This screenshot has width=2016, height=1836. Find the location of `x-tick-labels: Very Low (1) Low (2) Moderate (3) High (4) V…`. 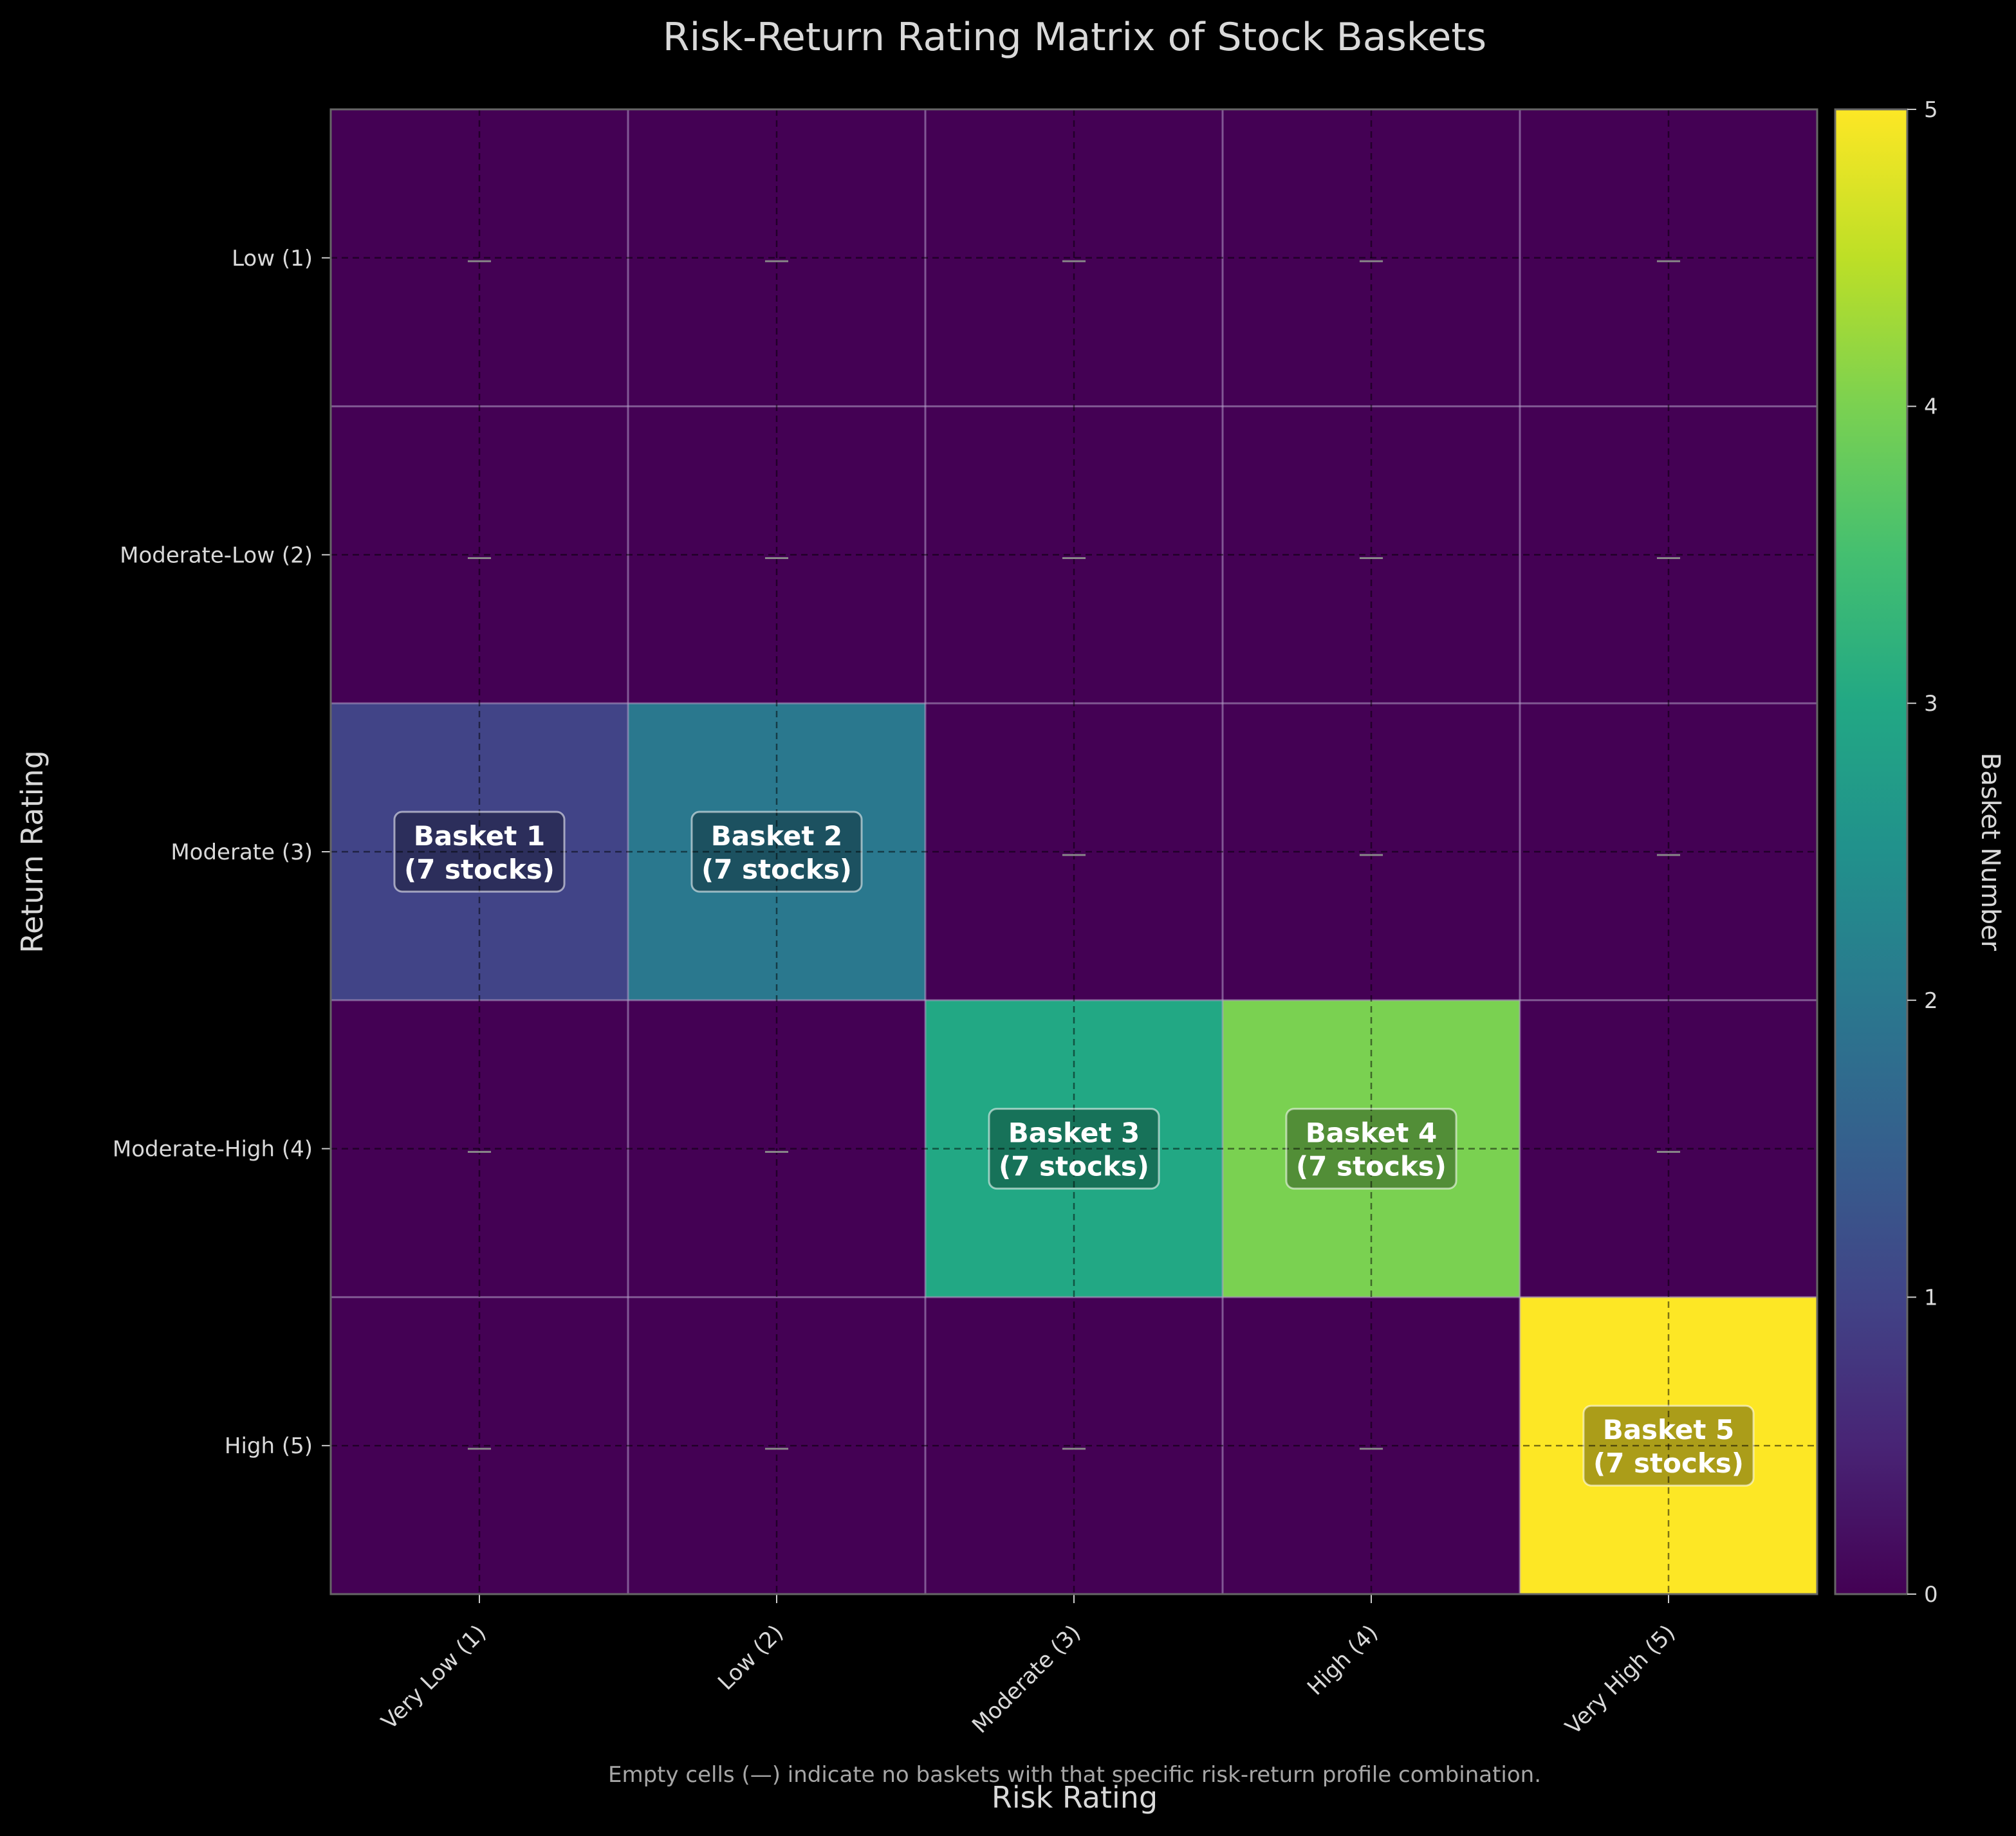

x-tick-labels: Very Low (1) Low (2) Moderate (3) High (4) V… is located at coordinates (1028, 1667).